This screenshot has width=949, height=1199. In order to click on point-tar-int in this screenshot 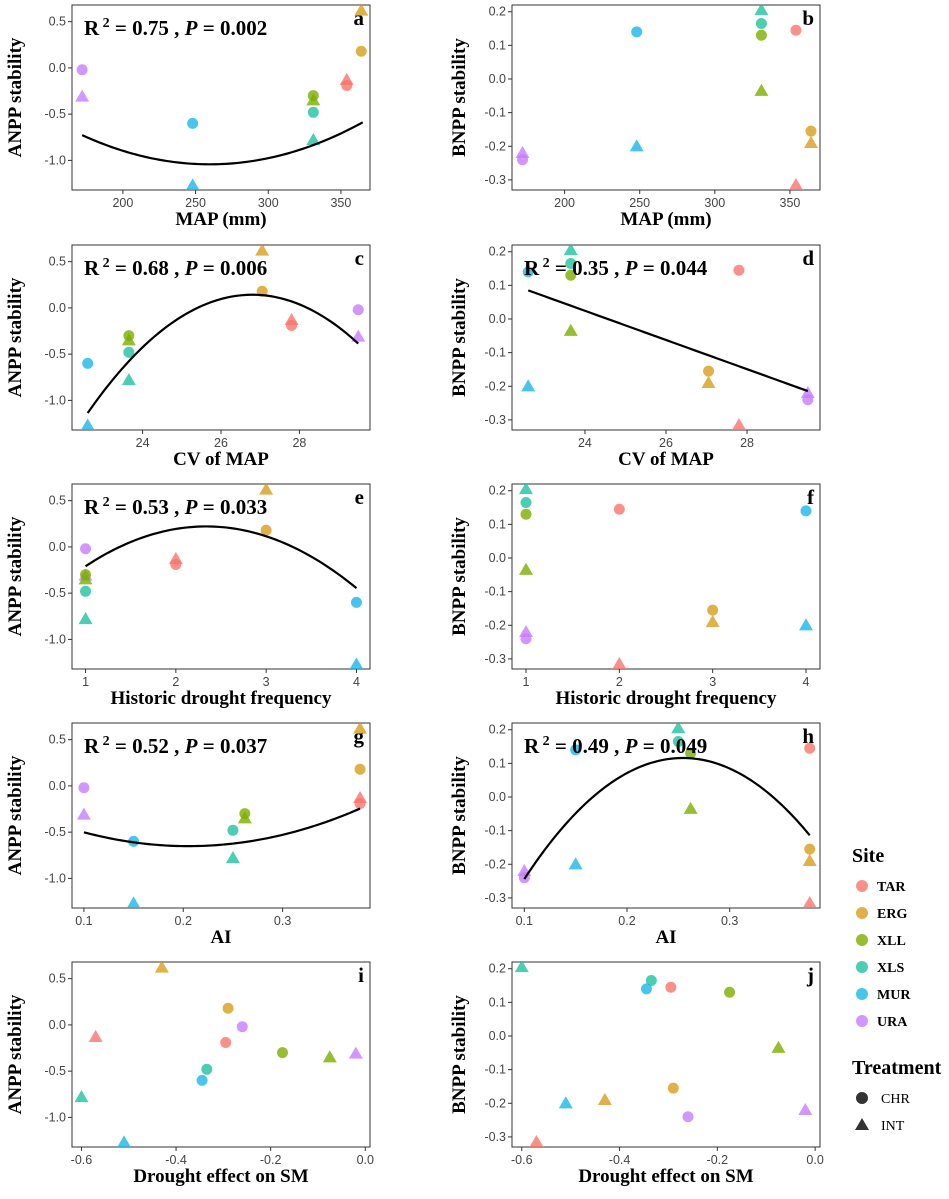, I will do `click(738, 423)`.